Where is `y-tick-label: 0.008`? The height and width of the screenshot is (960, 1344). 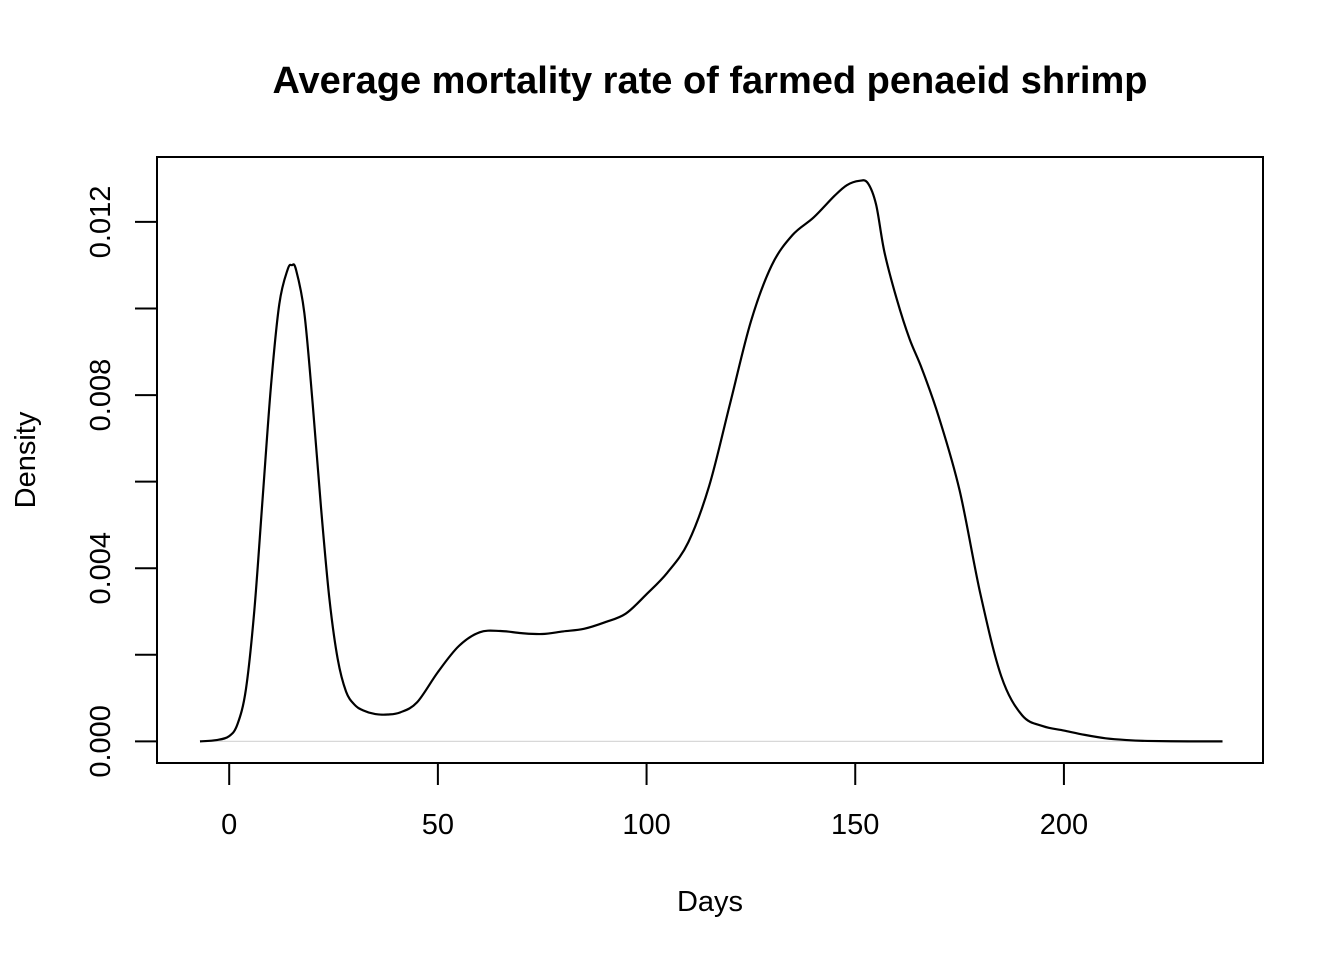 y-tick-label: 0.008 is located at coordinates (101, 395).